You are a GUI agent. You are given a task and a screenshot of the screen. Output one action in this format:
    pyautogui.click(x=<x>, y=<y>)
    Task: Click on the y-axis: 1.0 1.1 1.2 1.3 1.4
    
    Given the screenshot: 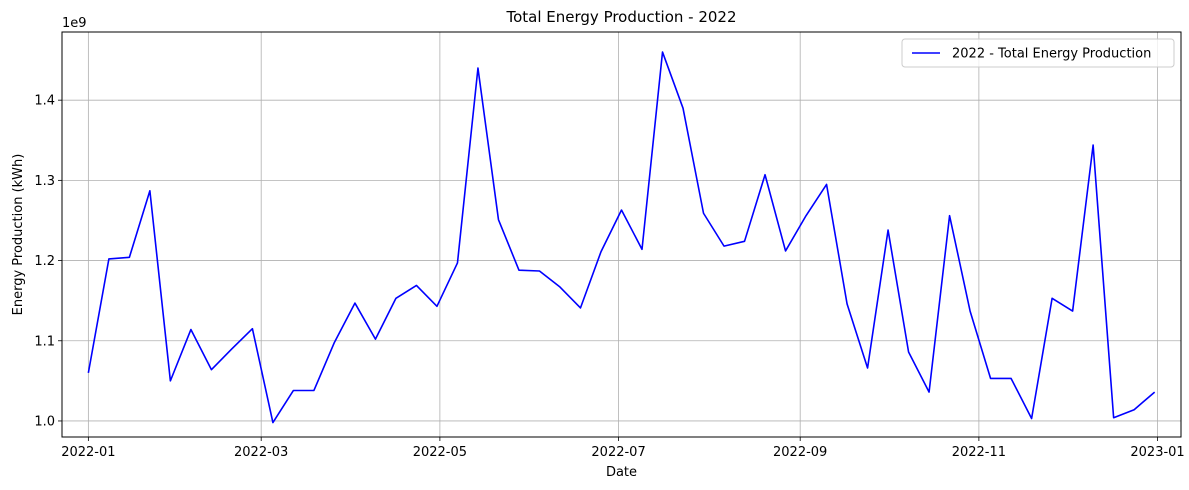 What is the action you would take?
    pyautogui.click(x=48, y=261)
    